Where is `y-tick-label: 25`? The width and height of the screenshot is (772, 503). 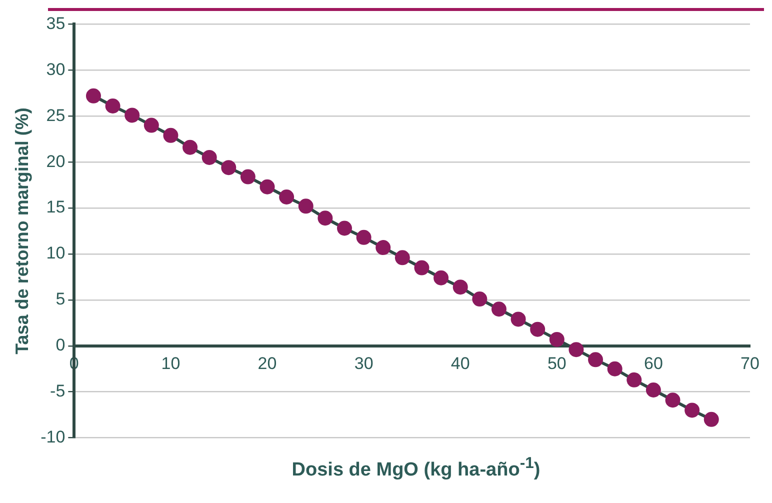 y-tick-label: 25 is located at coordinates (56, 115).